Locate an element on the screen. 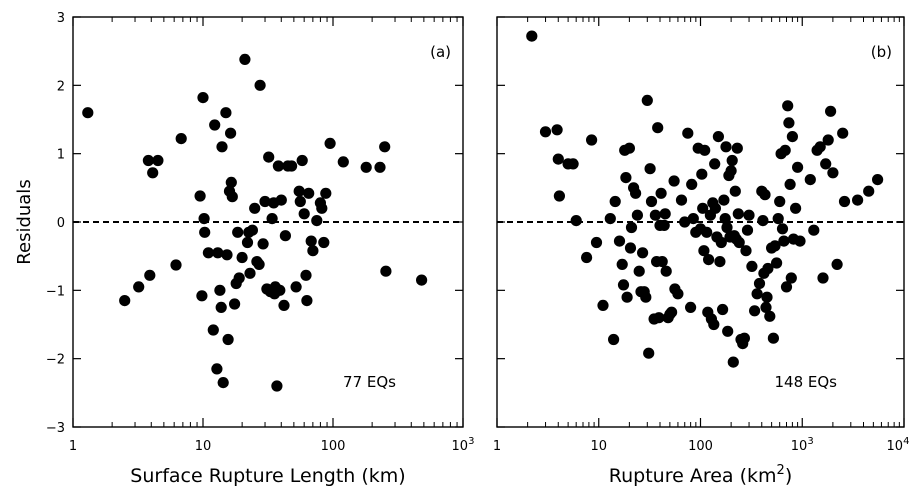 The image size is (910, 495). earthquake-count-label: 77 EQs is located at coordinates (369, 382).